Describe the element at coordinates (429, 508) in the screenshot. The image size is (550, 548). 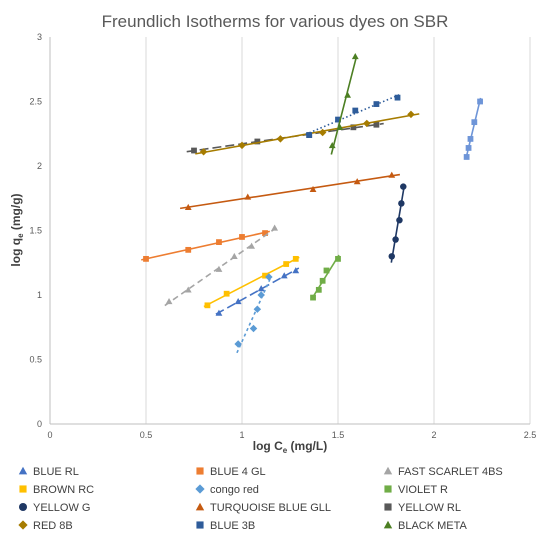
I see `legend-label: YELLOW RL` at that location.